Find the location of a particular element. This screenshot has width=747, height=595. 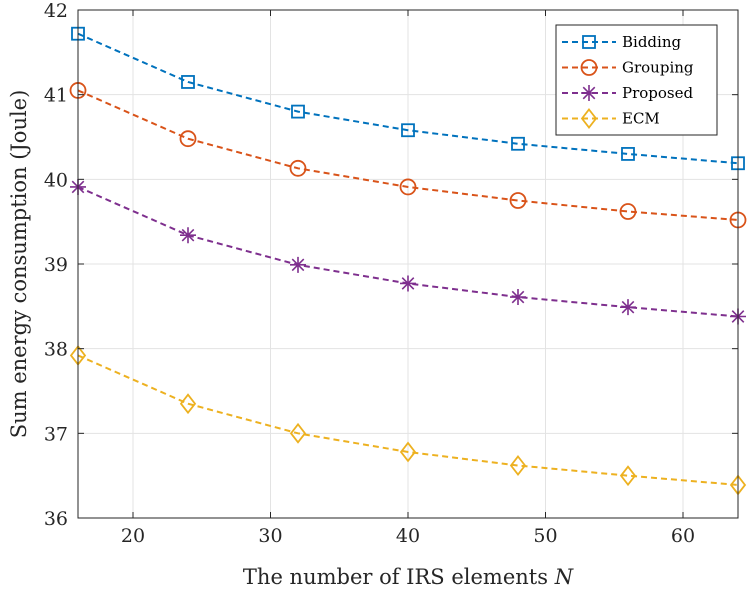

x-tick-label: 60 is located at coordinates (683, 536).